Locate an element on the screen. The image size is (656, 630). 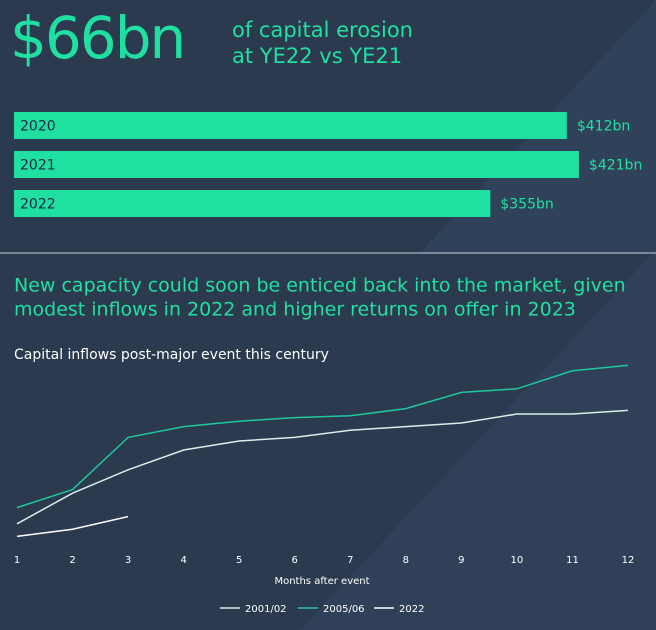
headline: $66bn is located at coordinates (97, 38).